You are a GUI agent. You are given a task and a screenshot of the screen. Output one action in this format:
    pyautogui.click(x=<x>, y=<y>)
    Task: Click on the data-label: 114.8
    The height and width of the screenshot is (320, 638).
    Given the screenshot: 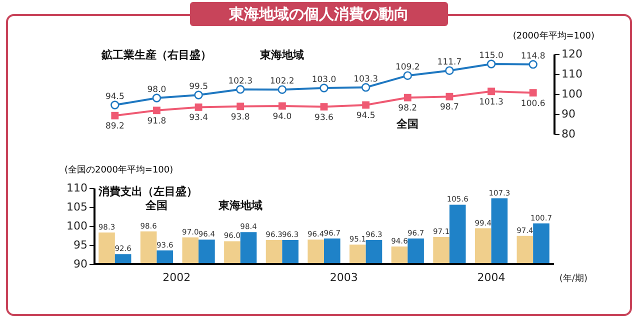 What is the action you would take?
    pyautogui.click(x=533, y=56)
    